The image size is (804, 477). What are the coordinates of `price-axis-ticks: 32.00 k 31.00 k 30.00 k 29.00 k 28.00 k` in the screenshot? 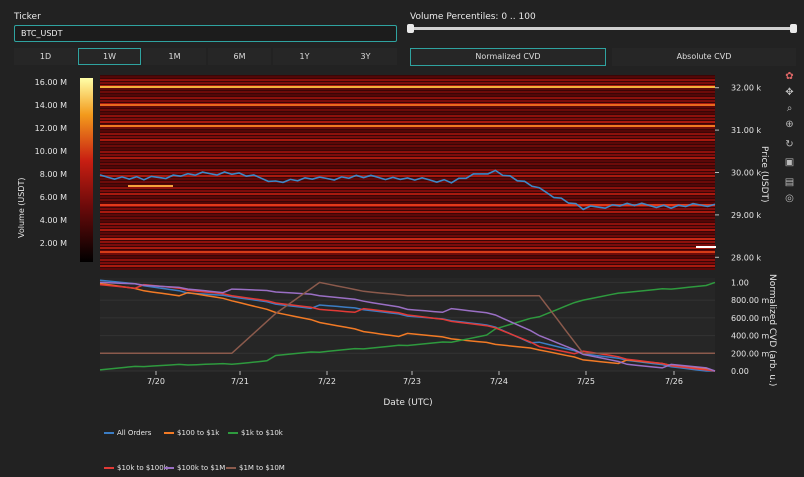 It's located at (738, 173).